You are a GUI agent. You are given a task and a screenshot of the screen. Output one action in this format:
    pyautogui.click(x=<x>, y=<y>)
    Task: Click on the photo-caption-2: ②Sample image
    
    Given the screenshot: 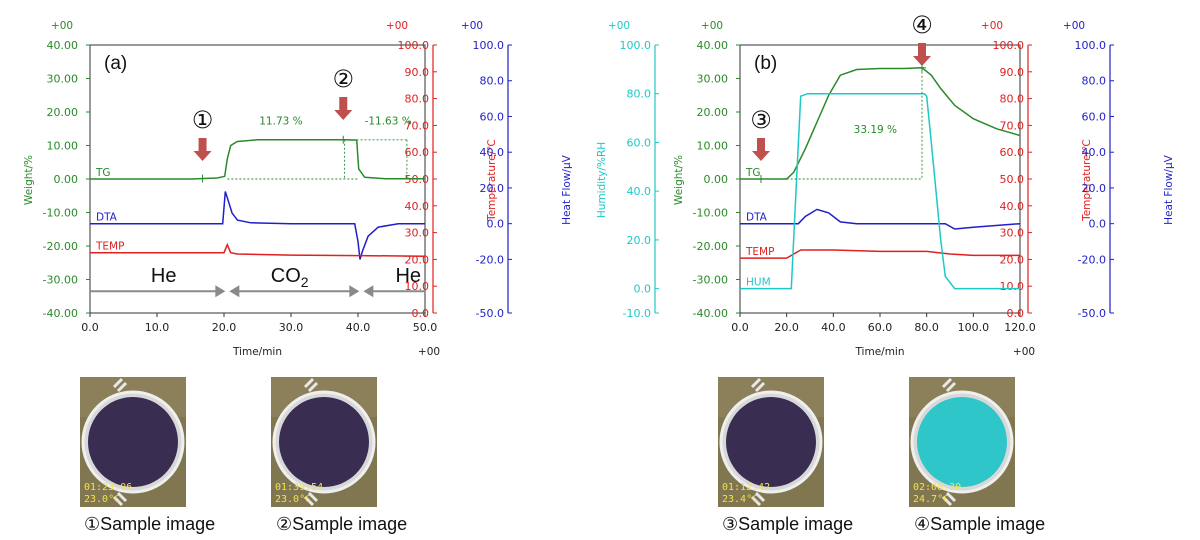 What is the action you would take?
    pyautogui.click(x=342, y=524)
    